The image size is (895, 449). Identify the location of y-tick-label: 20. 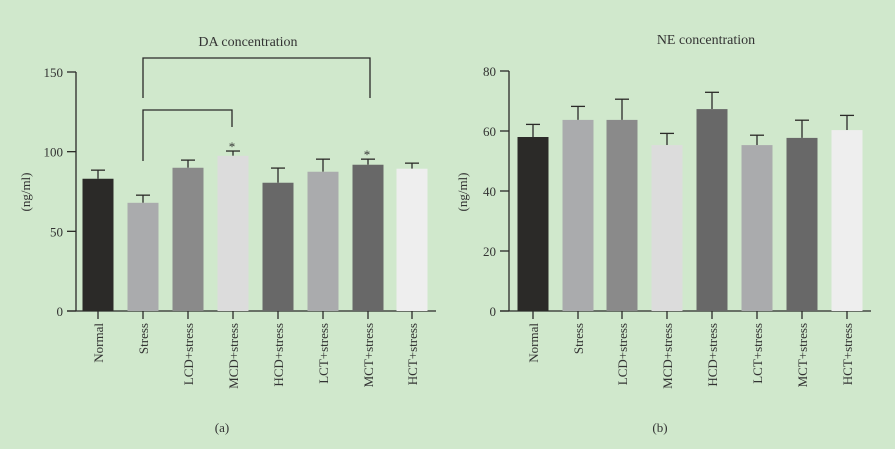
(489, 251).